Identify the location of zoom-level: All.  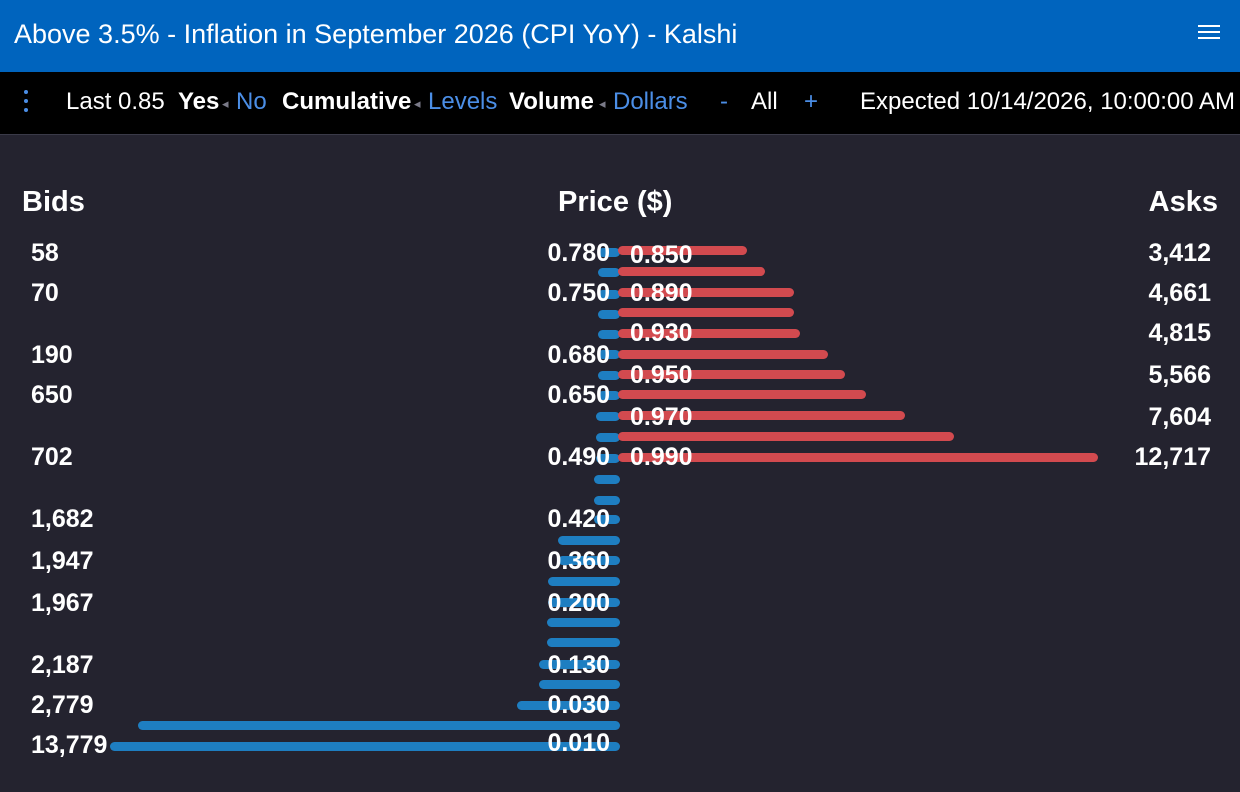
(764, 101).